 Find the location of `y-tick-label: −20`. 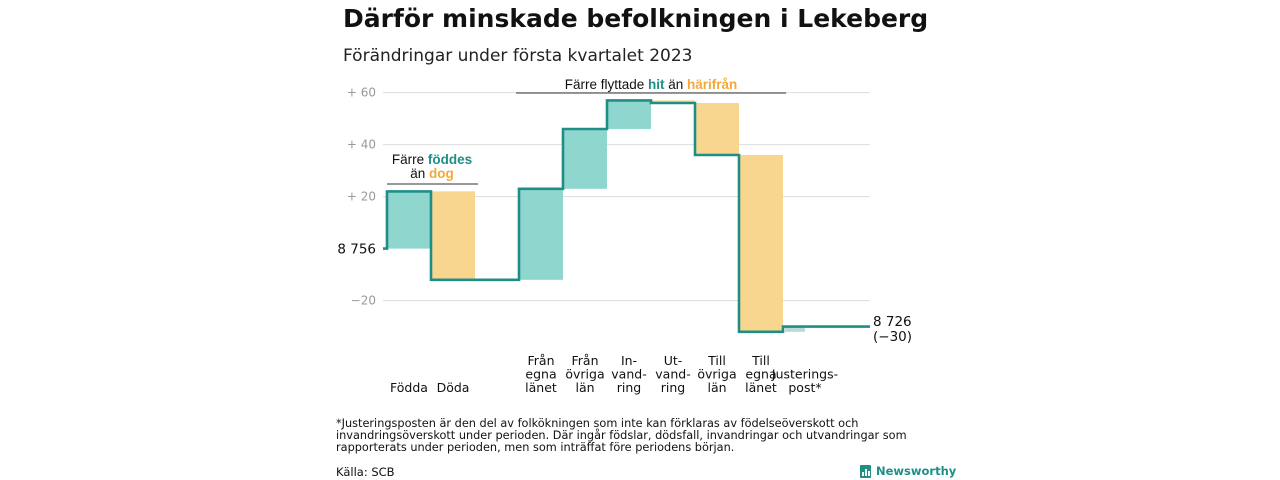

y-tick-label: −20 is located at coordinates (363, 301).